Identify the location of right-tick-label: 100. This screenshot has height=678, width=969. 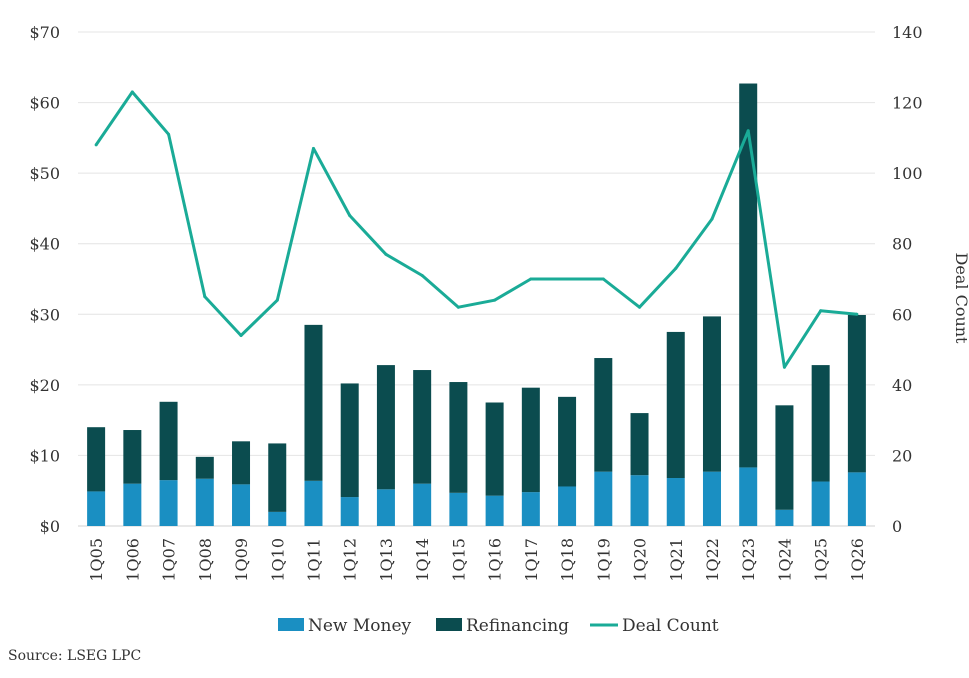
(907, 173).